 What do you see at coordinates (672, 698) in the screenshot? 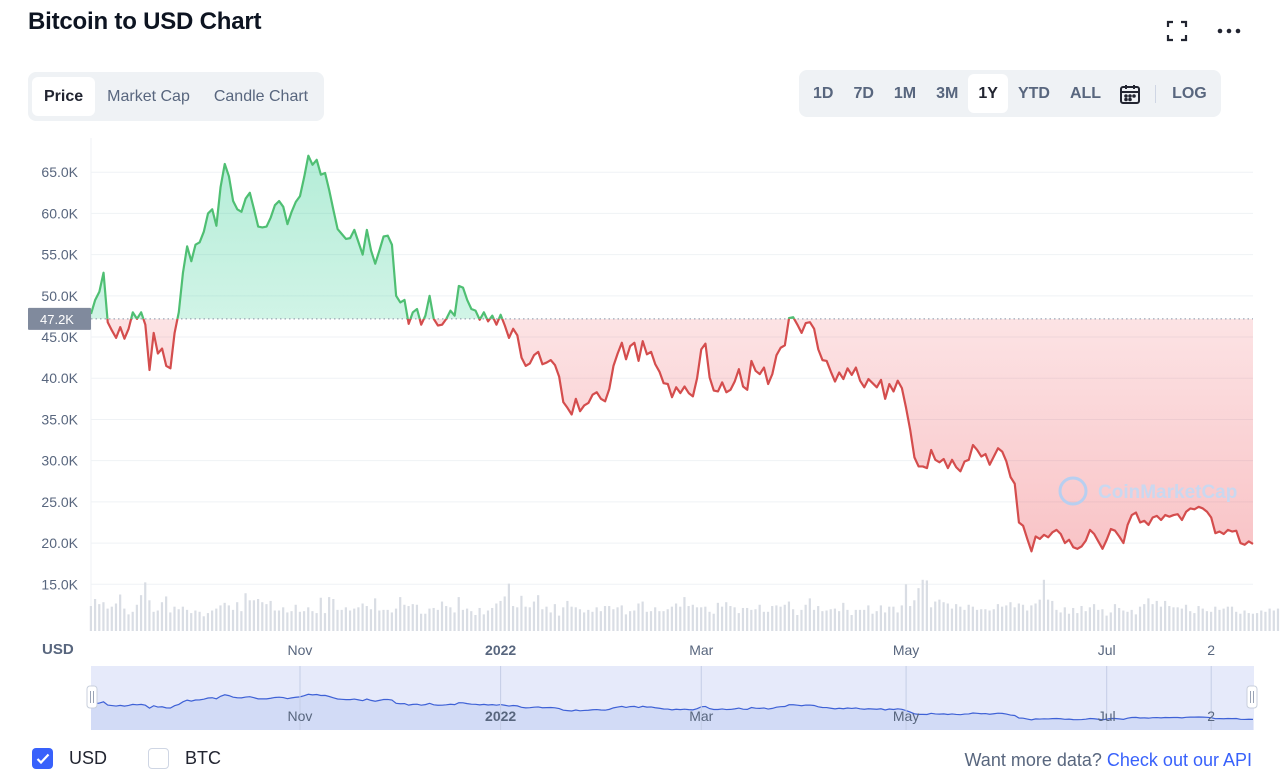
I see `range-navigator: Nov 2022 Mar May Jul 2` at bounding box center [672, 698].